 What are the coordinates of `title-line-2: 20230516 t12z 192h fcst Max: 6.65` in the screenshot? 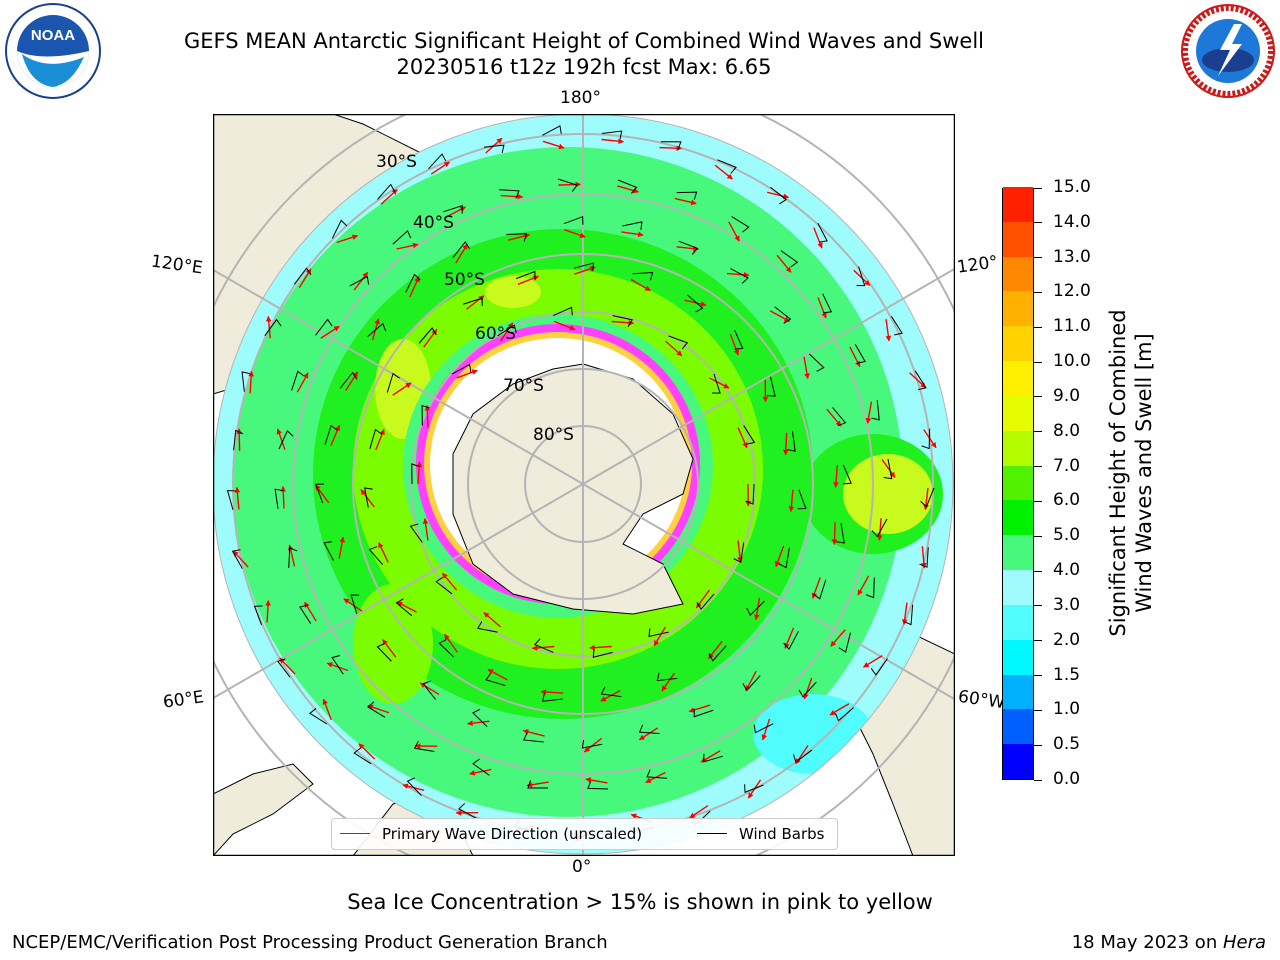 It's located at (584, 67).